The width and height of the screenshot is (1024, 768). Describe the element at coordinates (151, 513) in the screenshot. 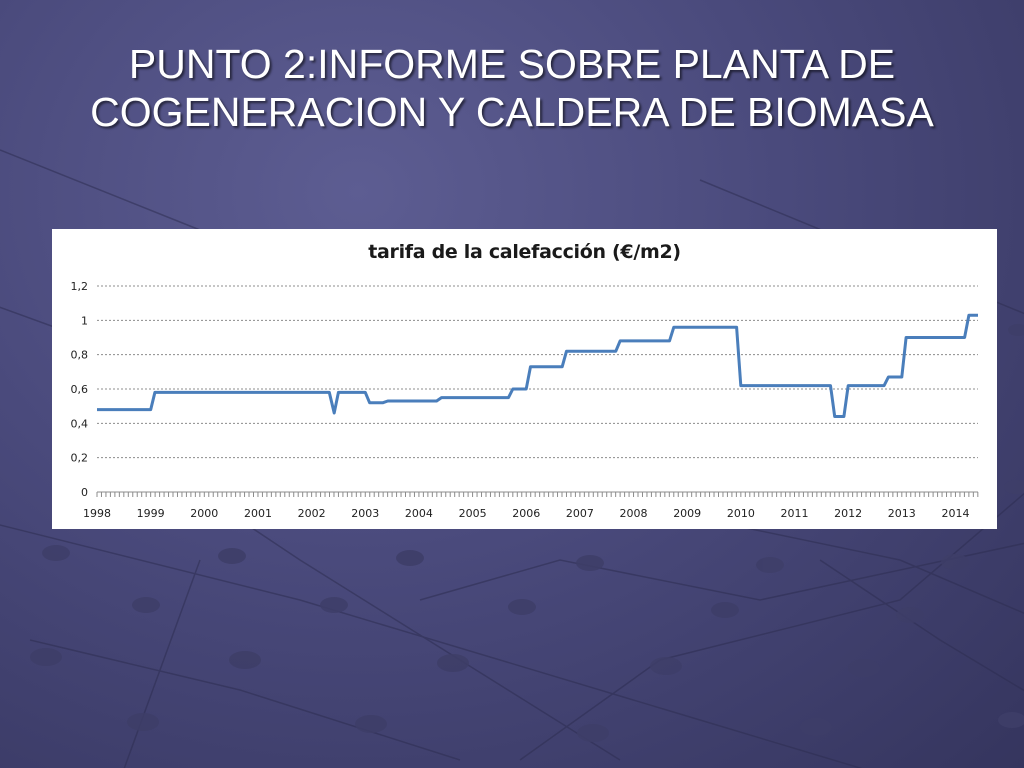

I see `x-tick-label: 1999` at that location.